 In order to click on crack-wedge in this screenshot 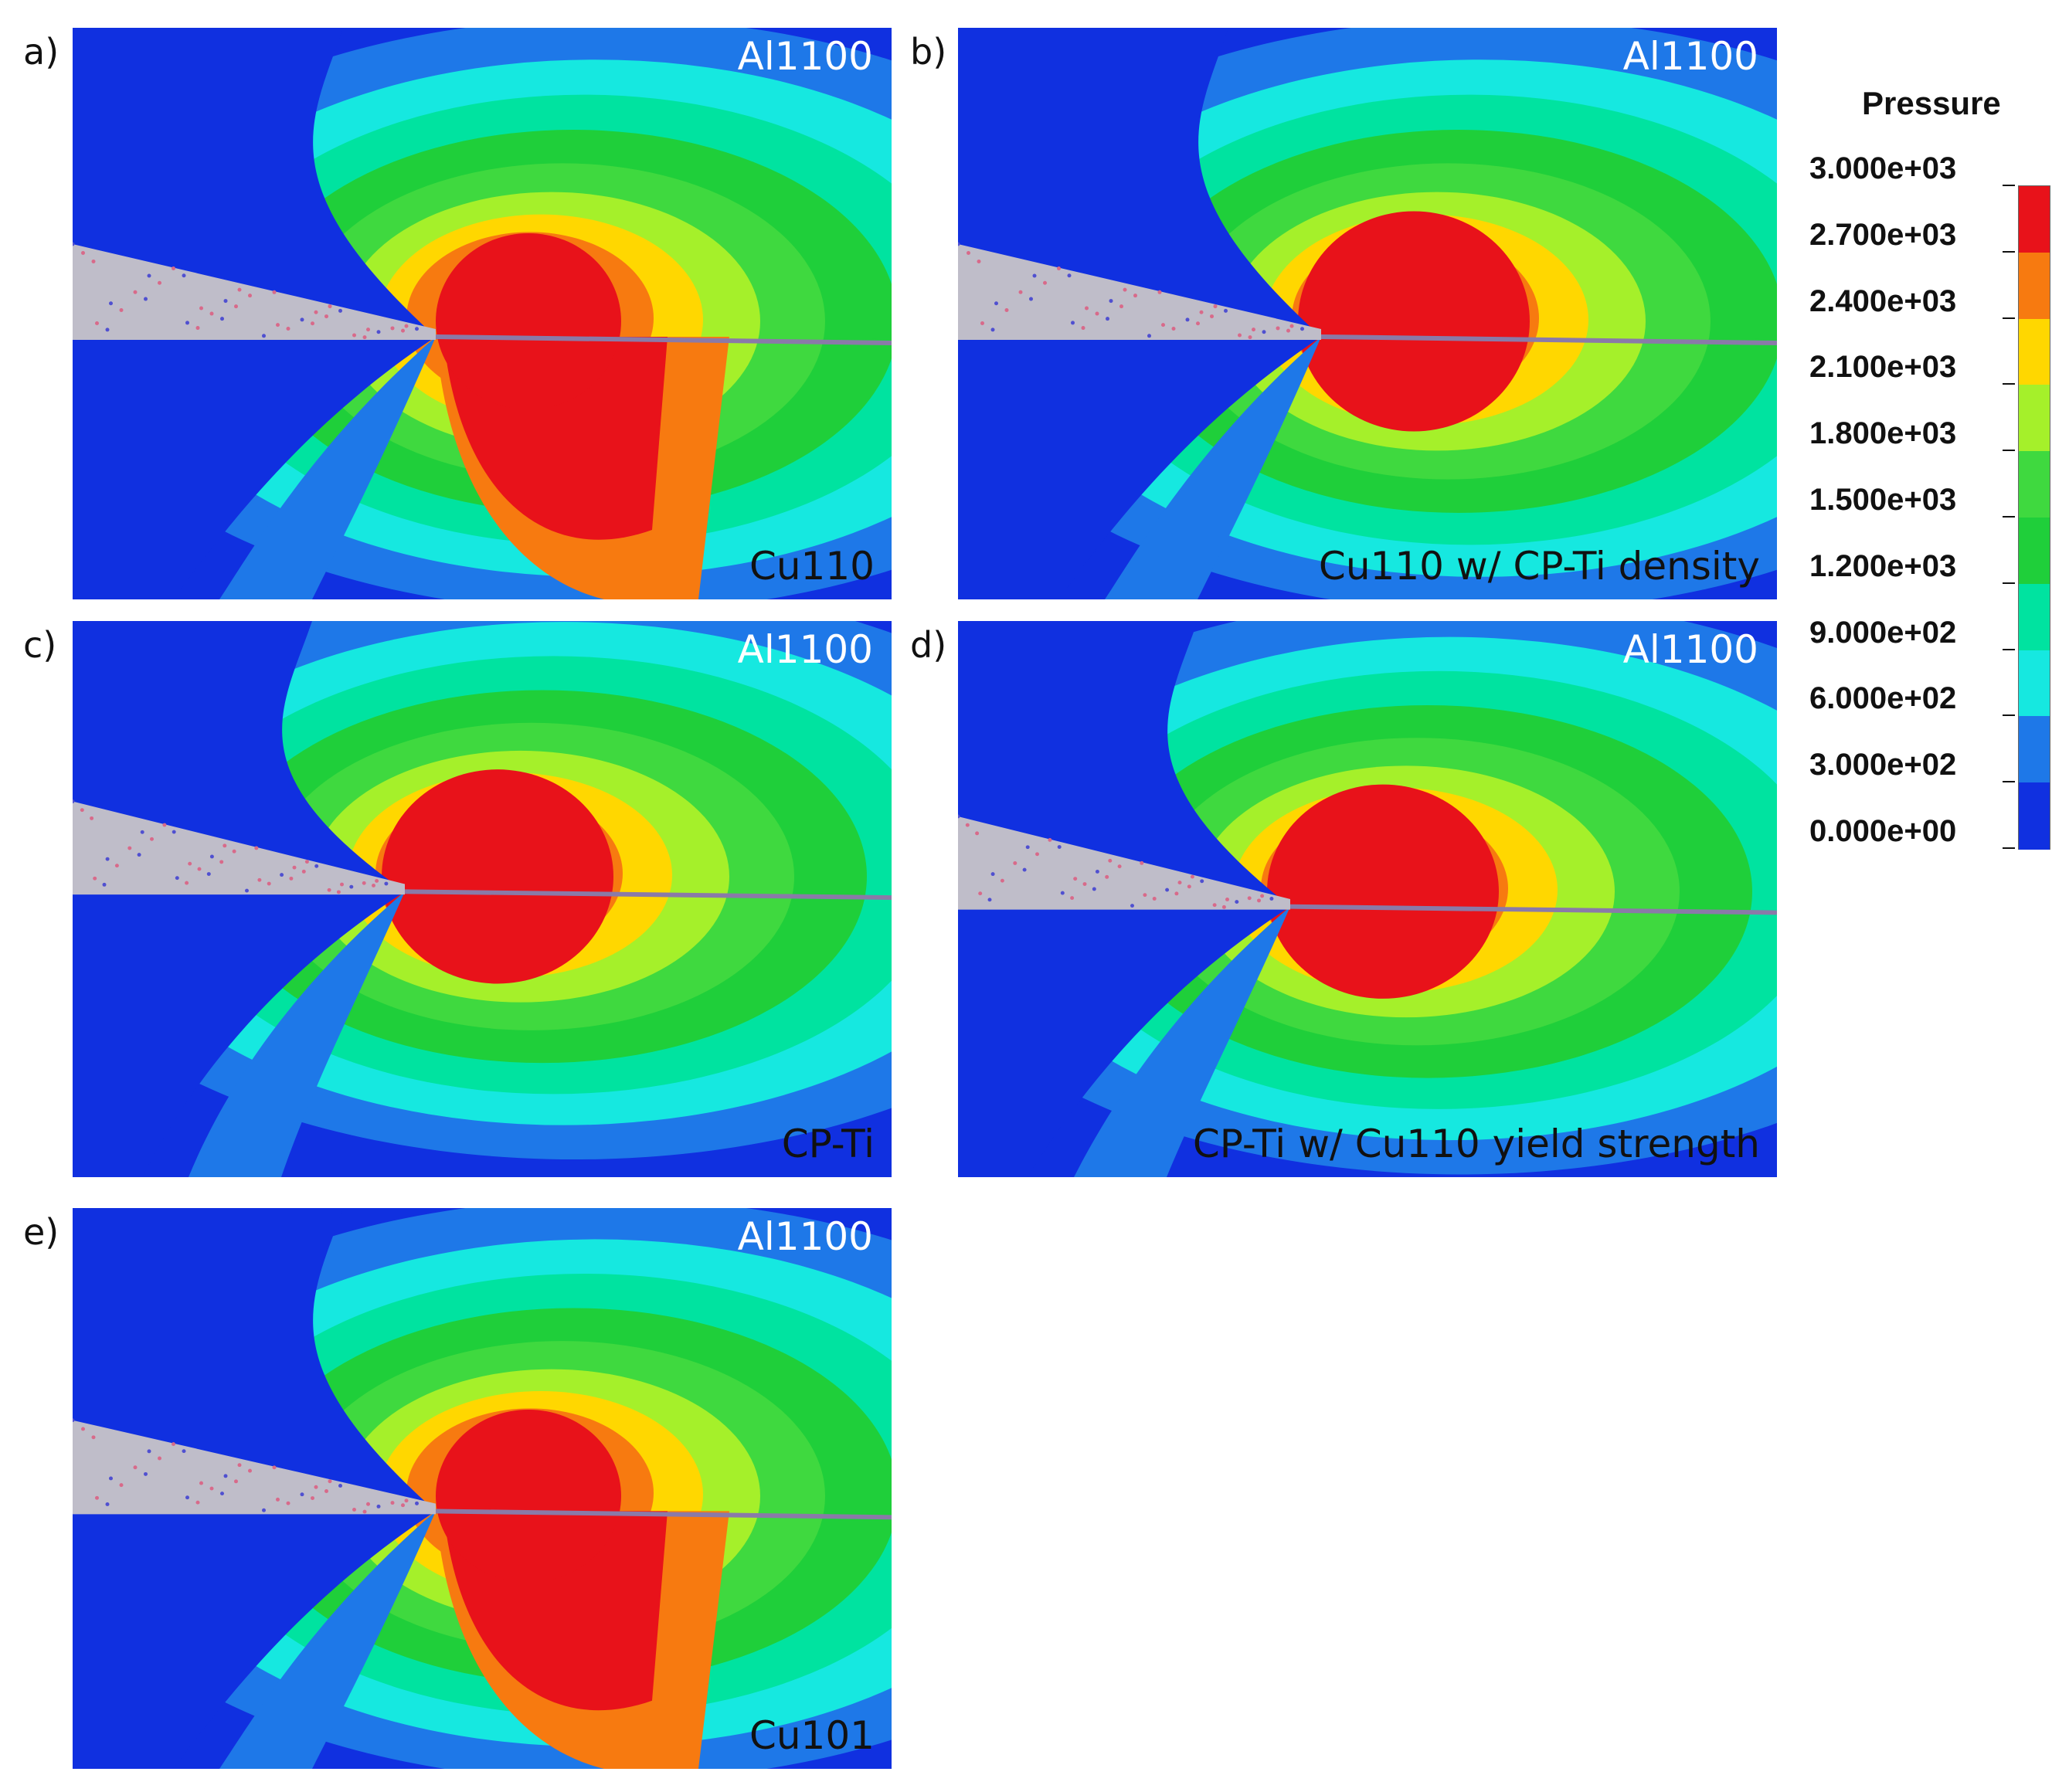, I will do `click(254, 292)`.